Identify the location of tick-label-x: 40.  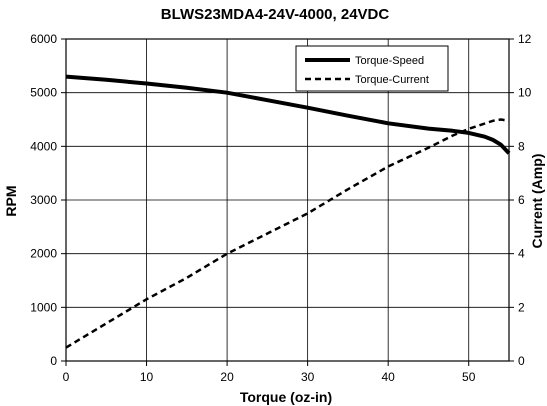
(389, 377).